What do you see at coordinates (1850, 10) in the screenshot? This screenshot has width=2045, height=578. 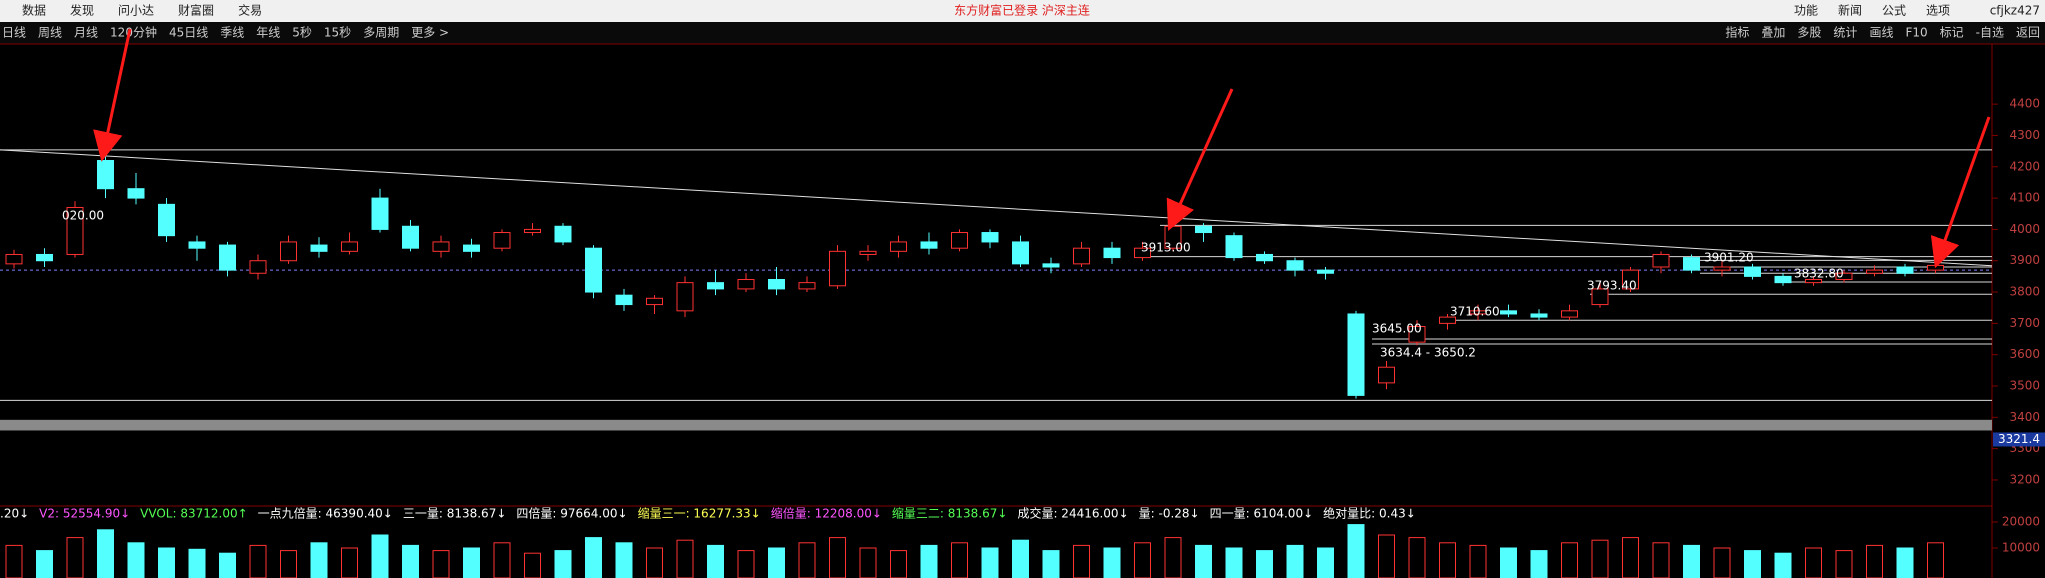 I see `menu-item: 新闻` at bounding box center [1850, 10].